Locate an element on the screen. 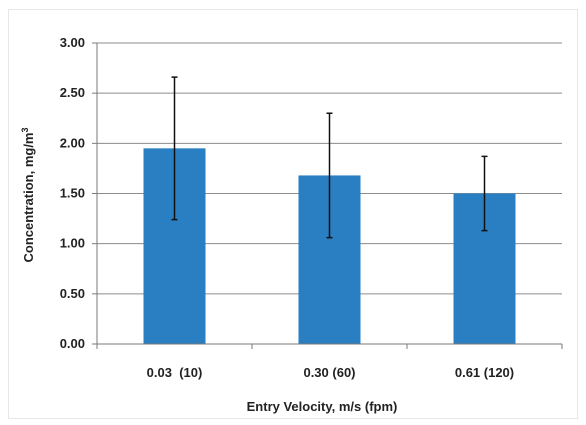 This screenshot has height=425, width=586. y-axis-title-main: Concentration, mg/m is located at coordinates (28, 198).